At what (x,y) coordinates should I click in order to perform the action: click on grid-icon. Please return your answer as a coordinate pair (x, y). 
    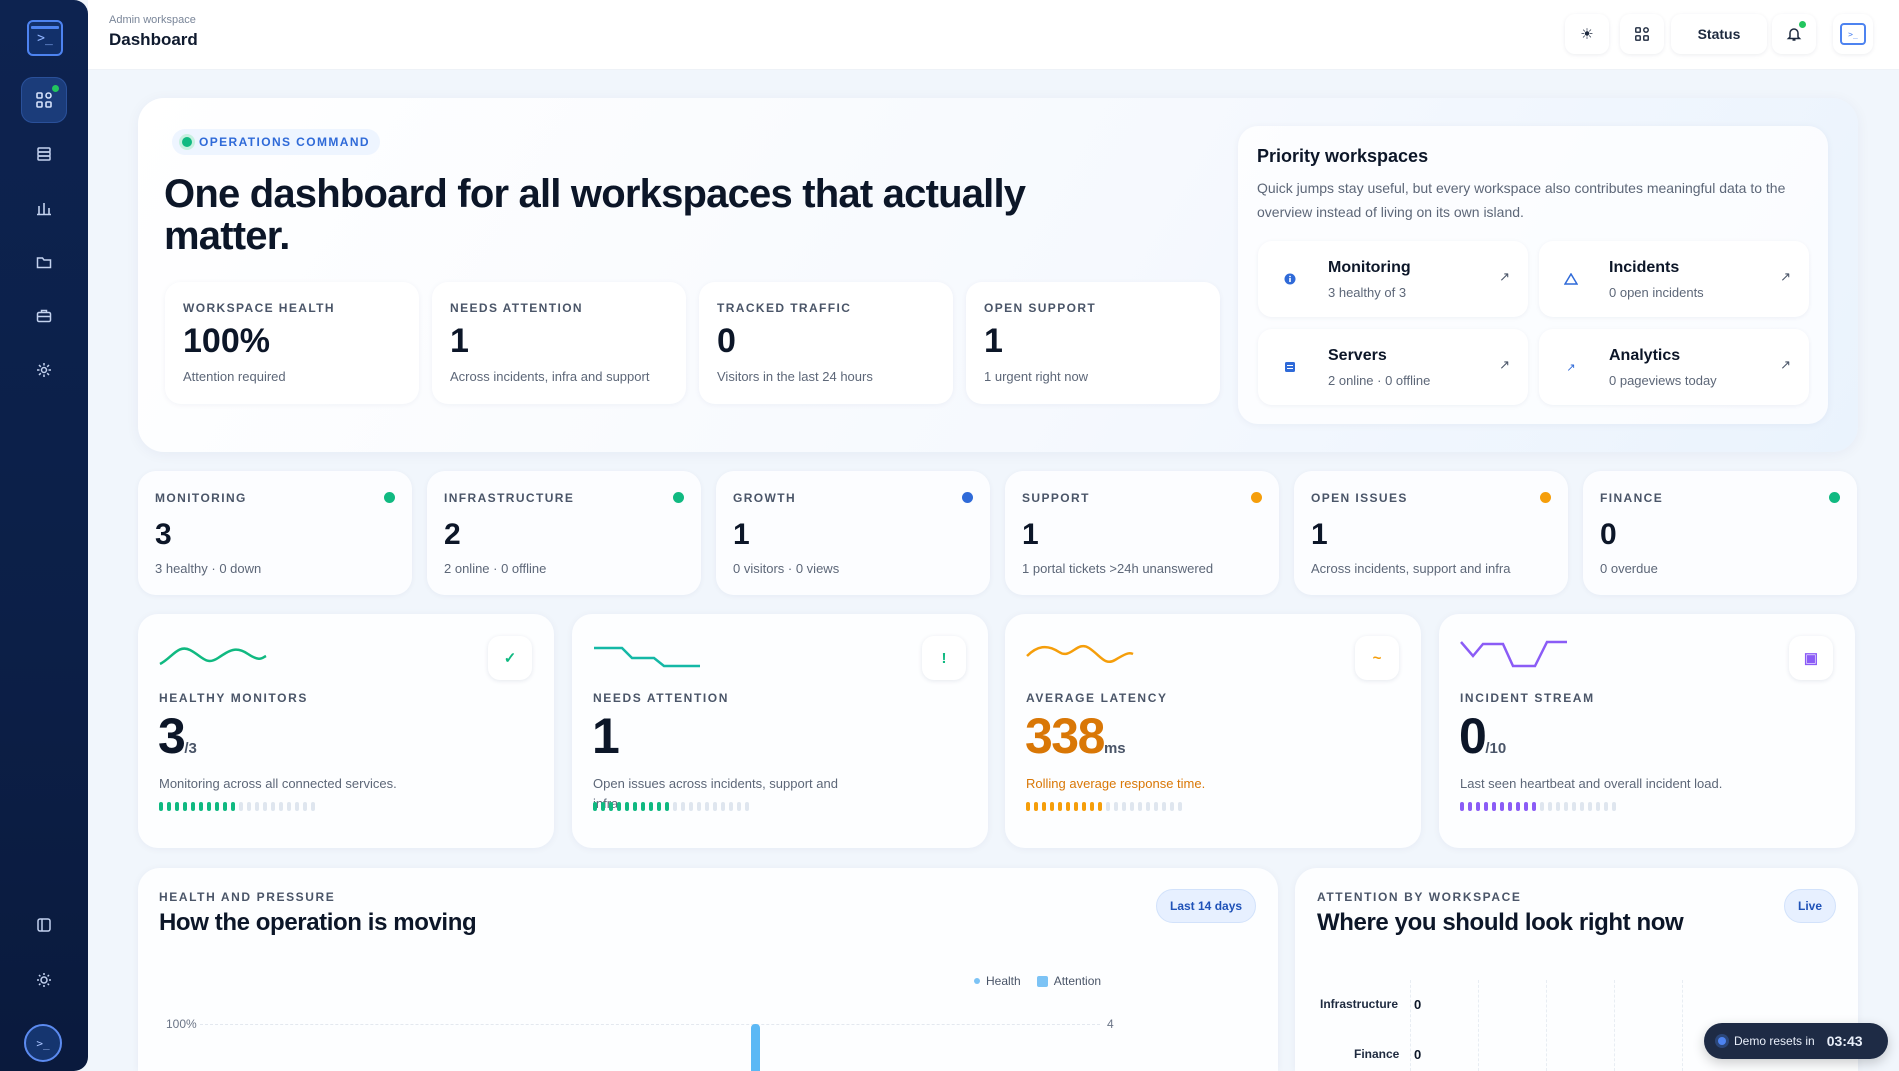
    Looking at the image, I should click on (1642, 34).